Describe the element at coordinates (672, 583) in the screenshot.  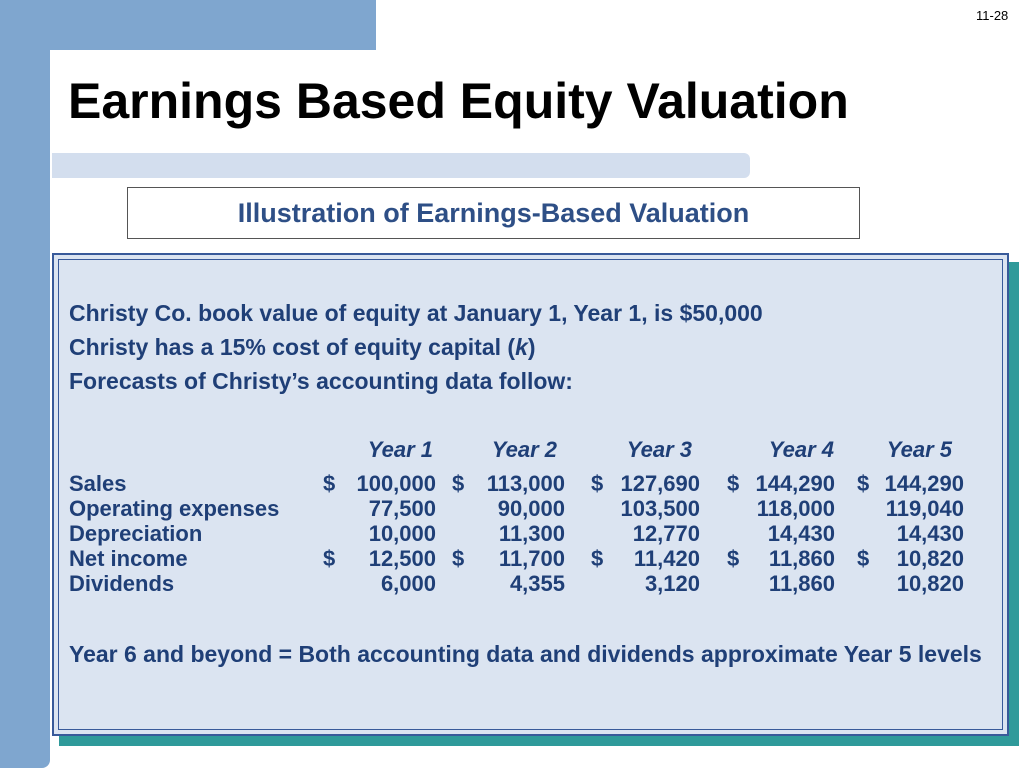
I see `table-cell: 3,120` at that location.